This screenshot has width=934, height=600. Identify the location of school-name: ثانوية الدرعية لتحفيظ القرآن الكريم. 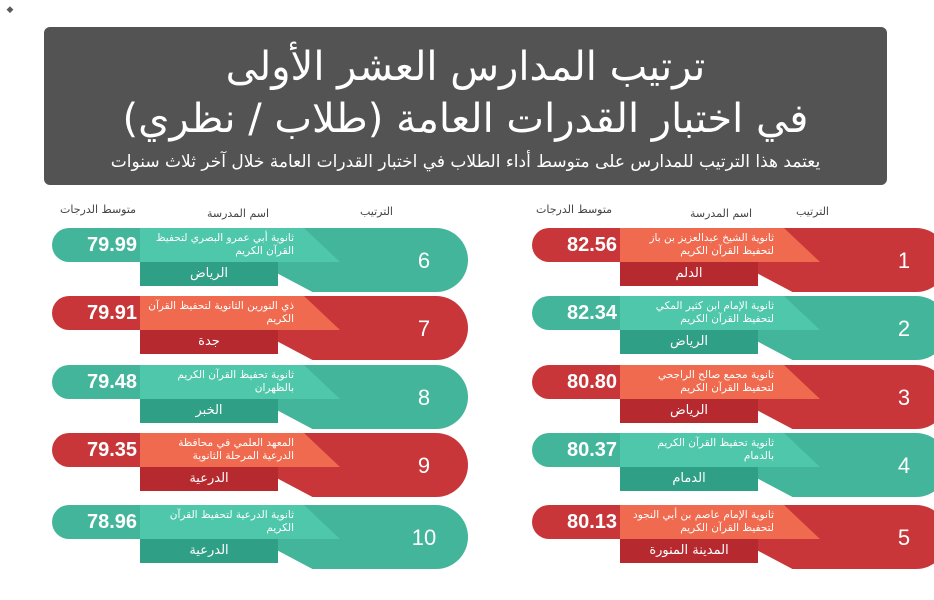
(240, 522).